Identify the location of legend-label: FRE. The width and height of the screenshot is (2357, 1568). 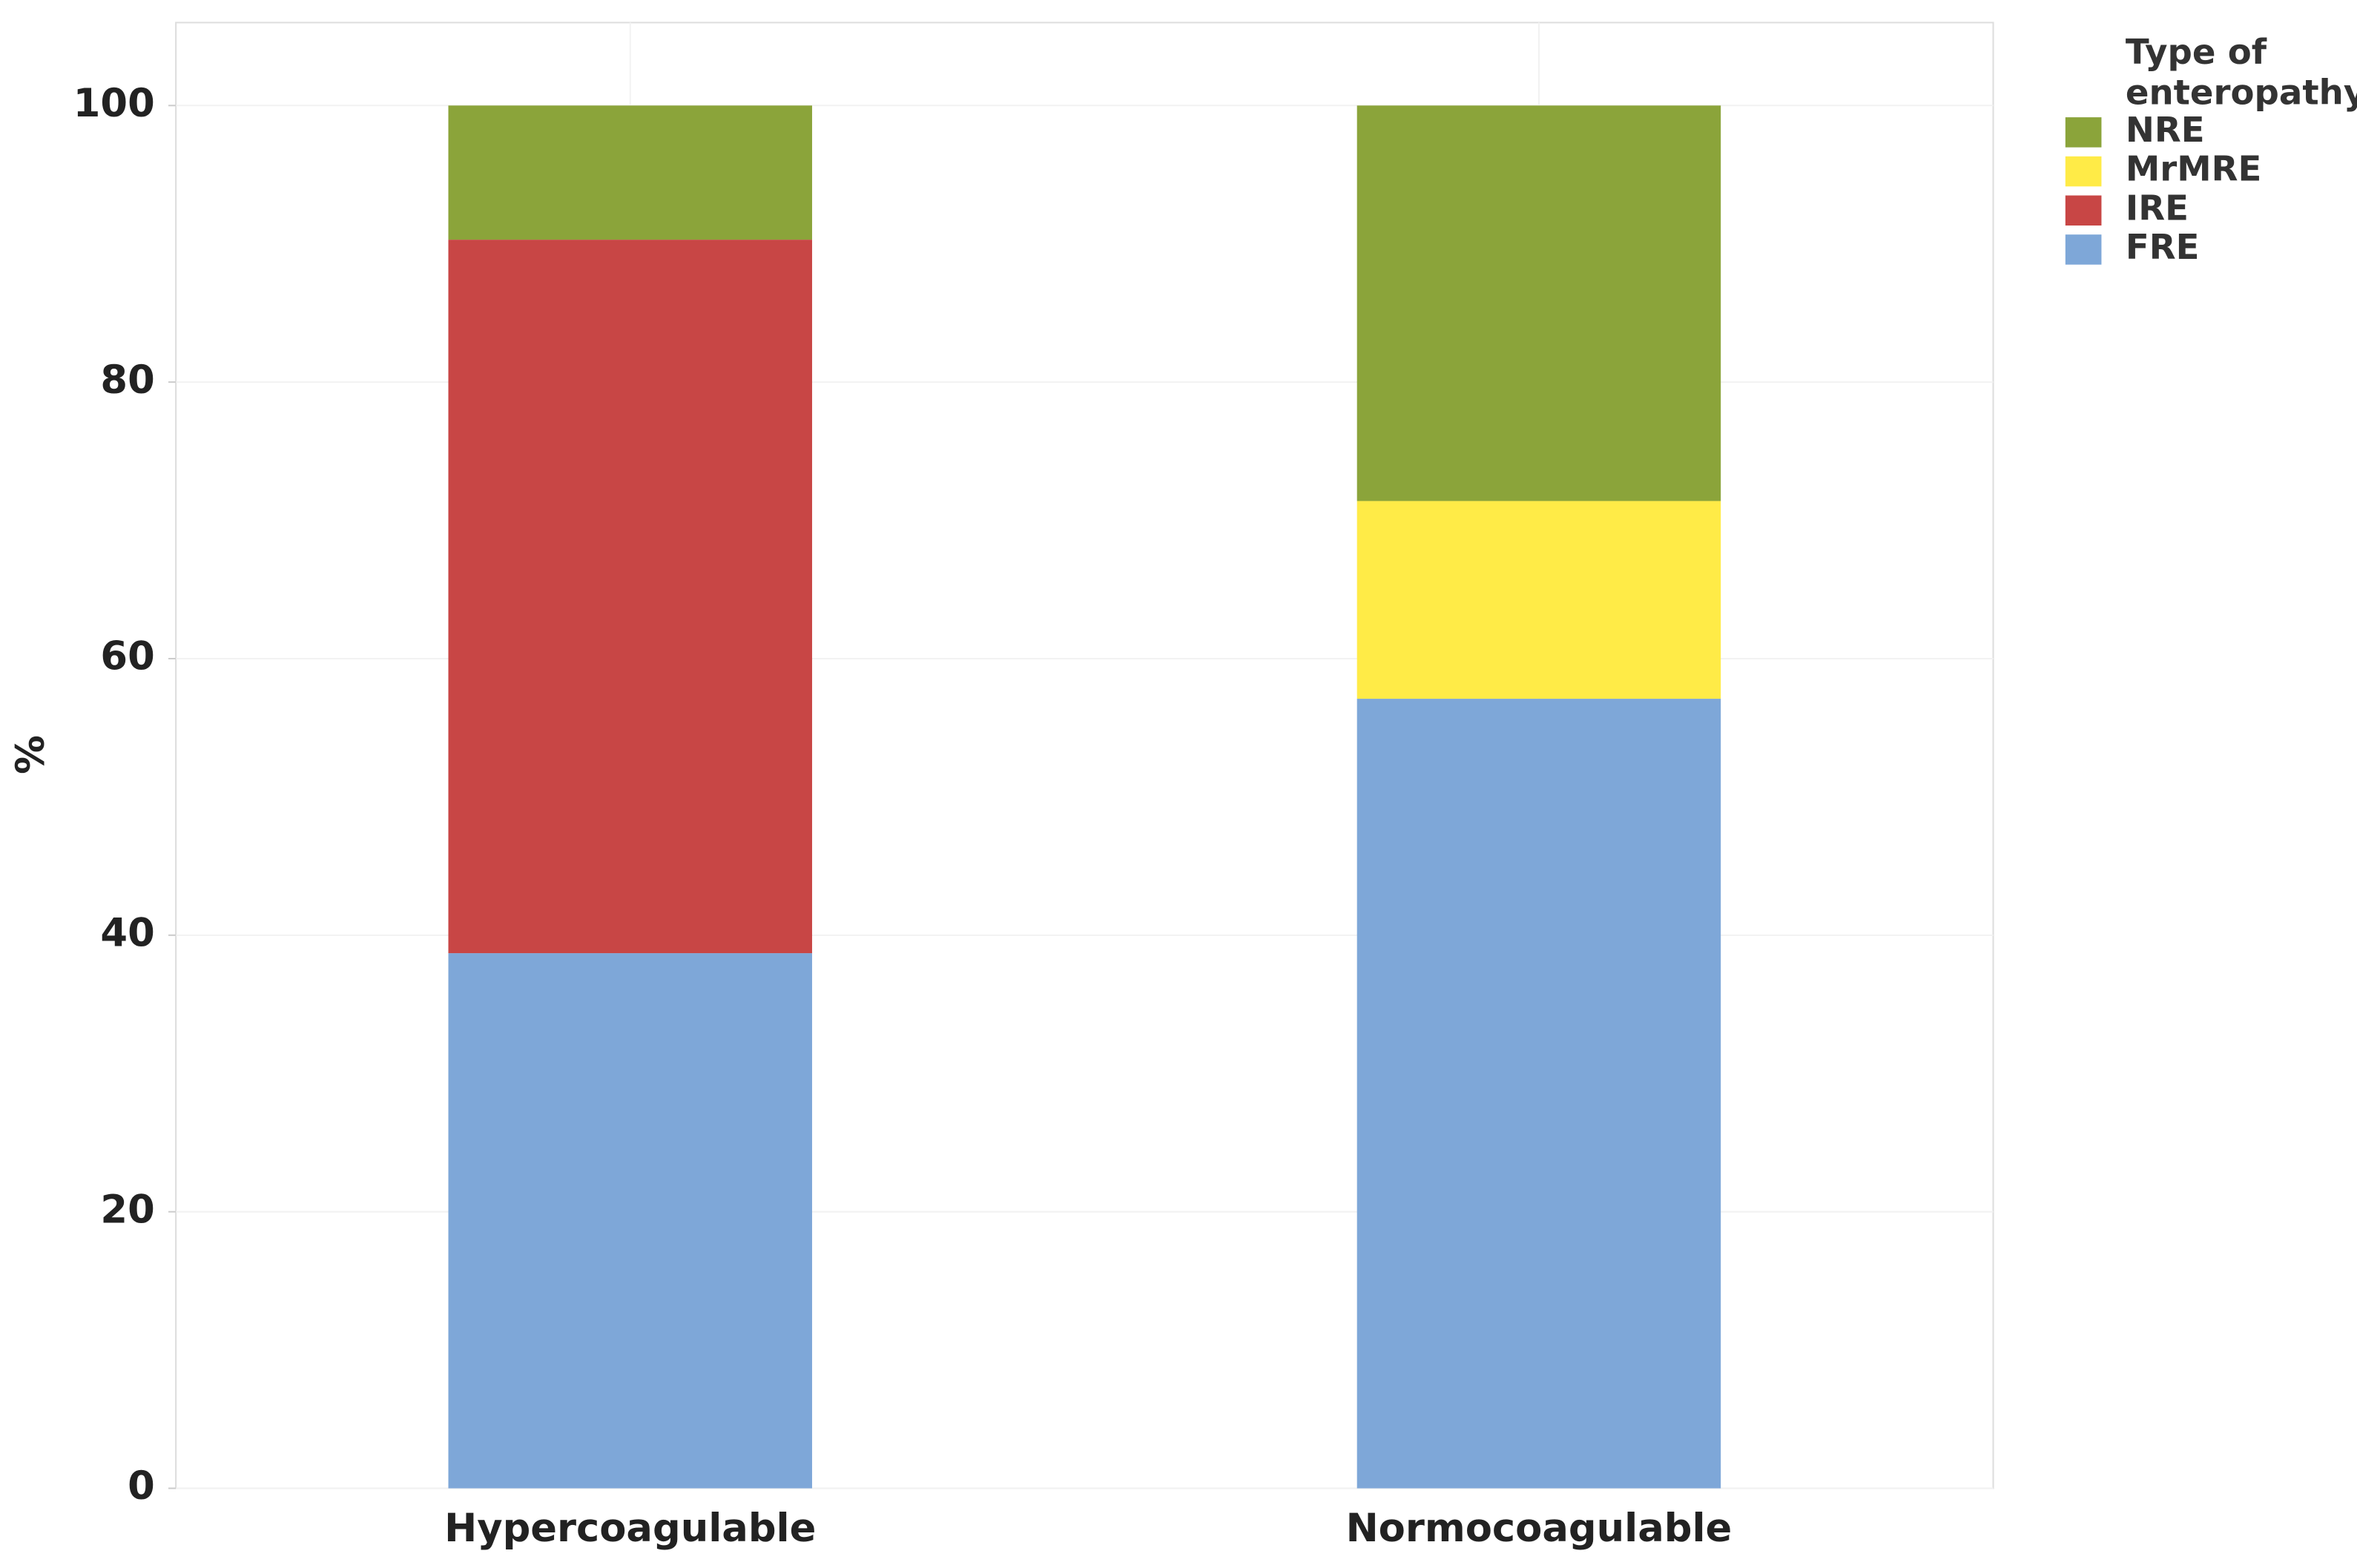
(2163, 247).